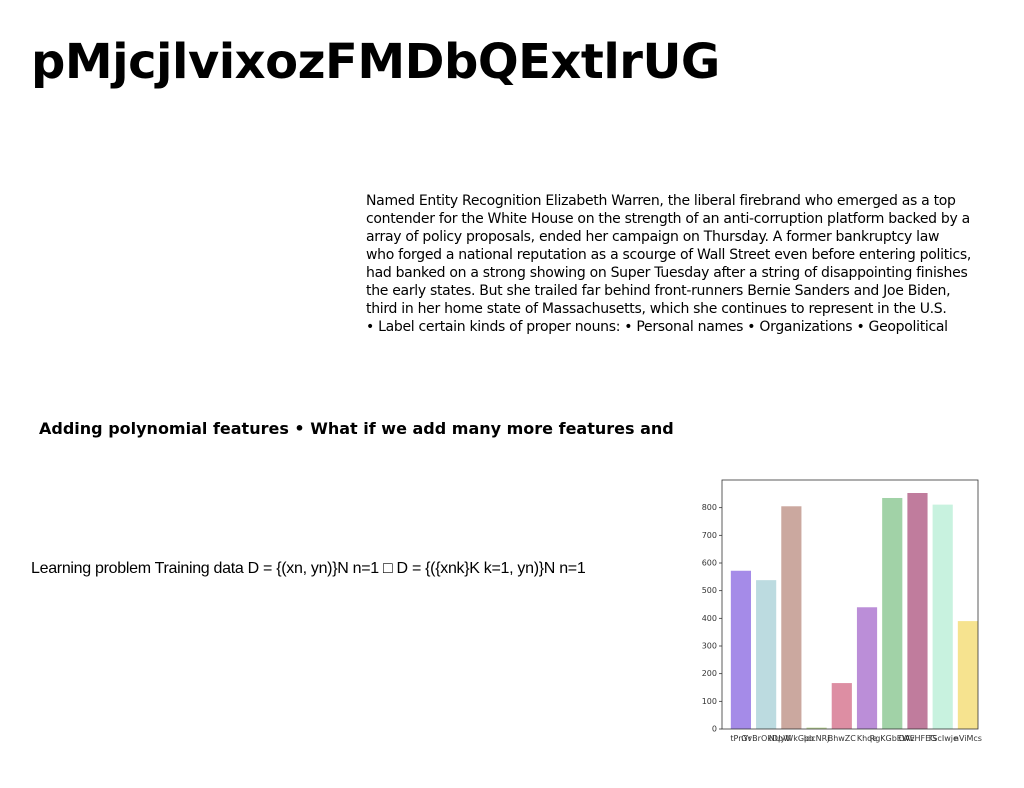 The width and height of the screenshot is (1024, 788). What do you see at coordinates (657, 327) in the screenshot?
I see `paragraph-line: • Label certain kinds of proper nouns` at bounding box center [657, 327].